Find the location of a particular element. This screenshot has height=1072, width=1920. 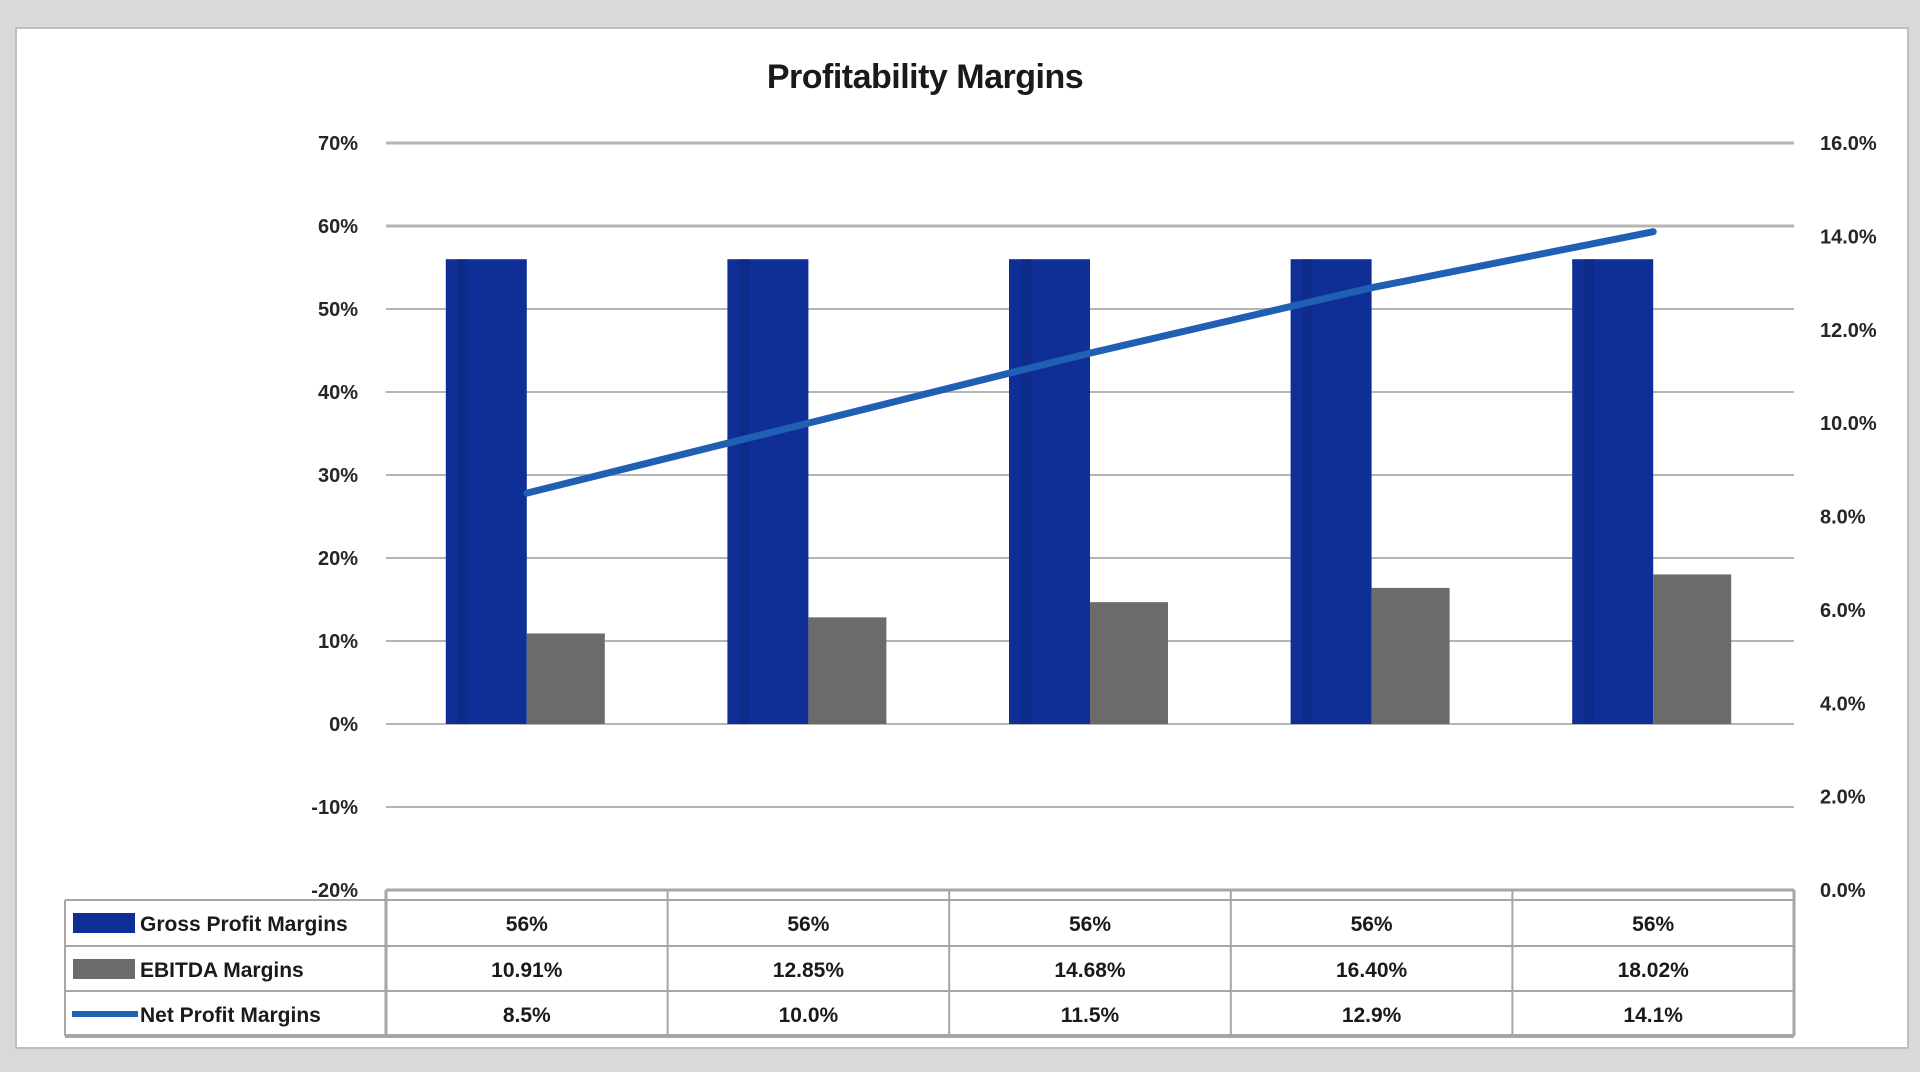

table-cell-value: 16.40% is located at coordinates (1372, 970).